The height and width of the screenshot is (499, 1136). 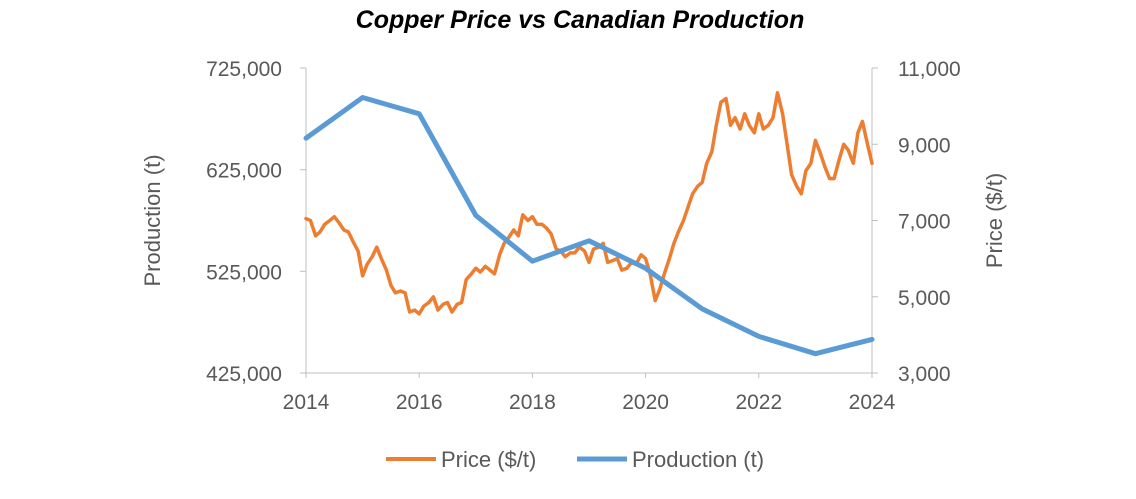 What do you see at coordinates (152, 220) in the screenshot?
I see `y-axis-left-title: Production (t)` at bounding box center [152, 220].